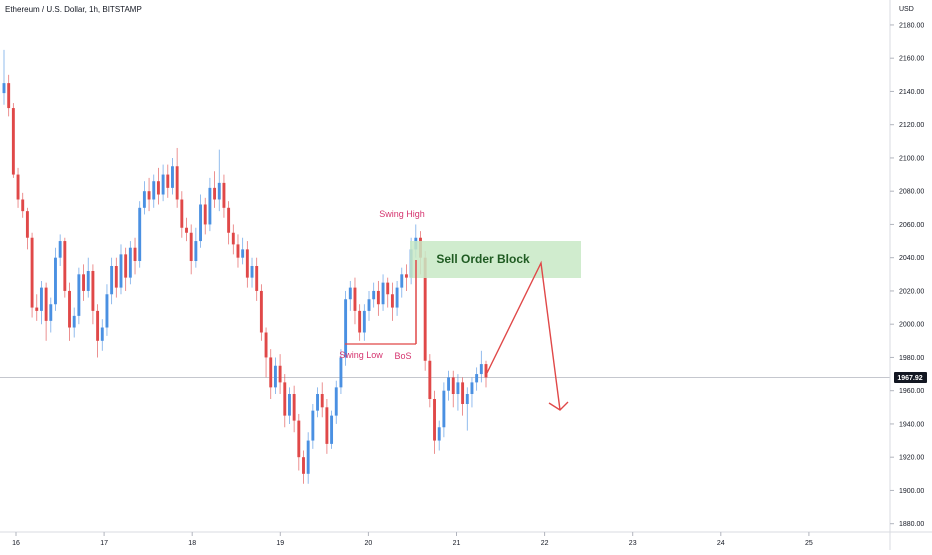 This screenshot has height=555, width=932. I want to click on time-axis: 16 17 18 19 20 21 22 23 24 25, so click(466, 539).